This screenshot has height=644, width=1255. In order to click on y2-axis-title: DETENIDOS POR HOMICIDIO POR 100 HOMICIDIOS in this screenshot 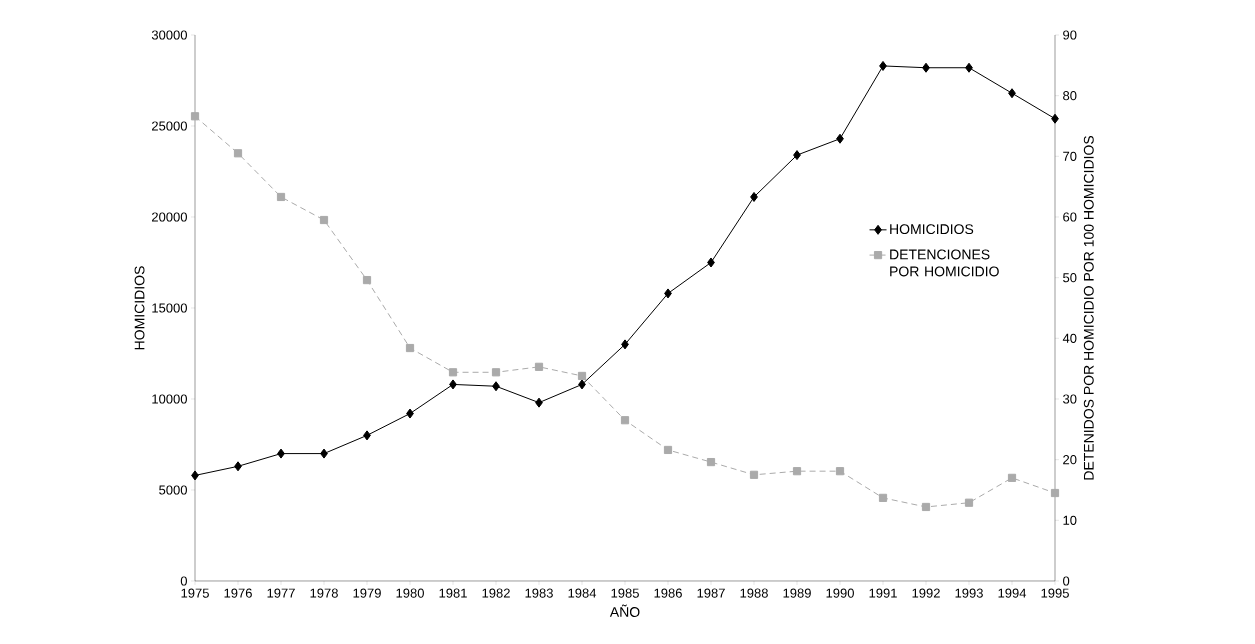, I will do `click(1088, 307)`.